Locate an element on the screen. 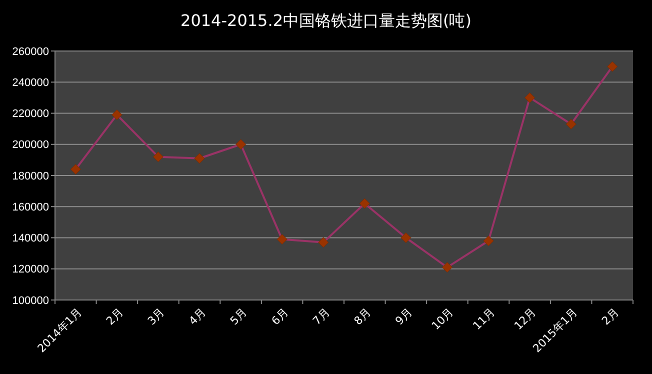  x-tick-label: 10月 is located at coordinates (442, 319).